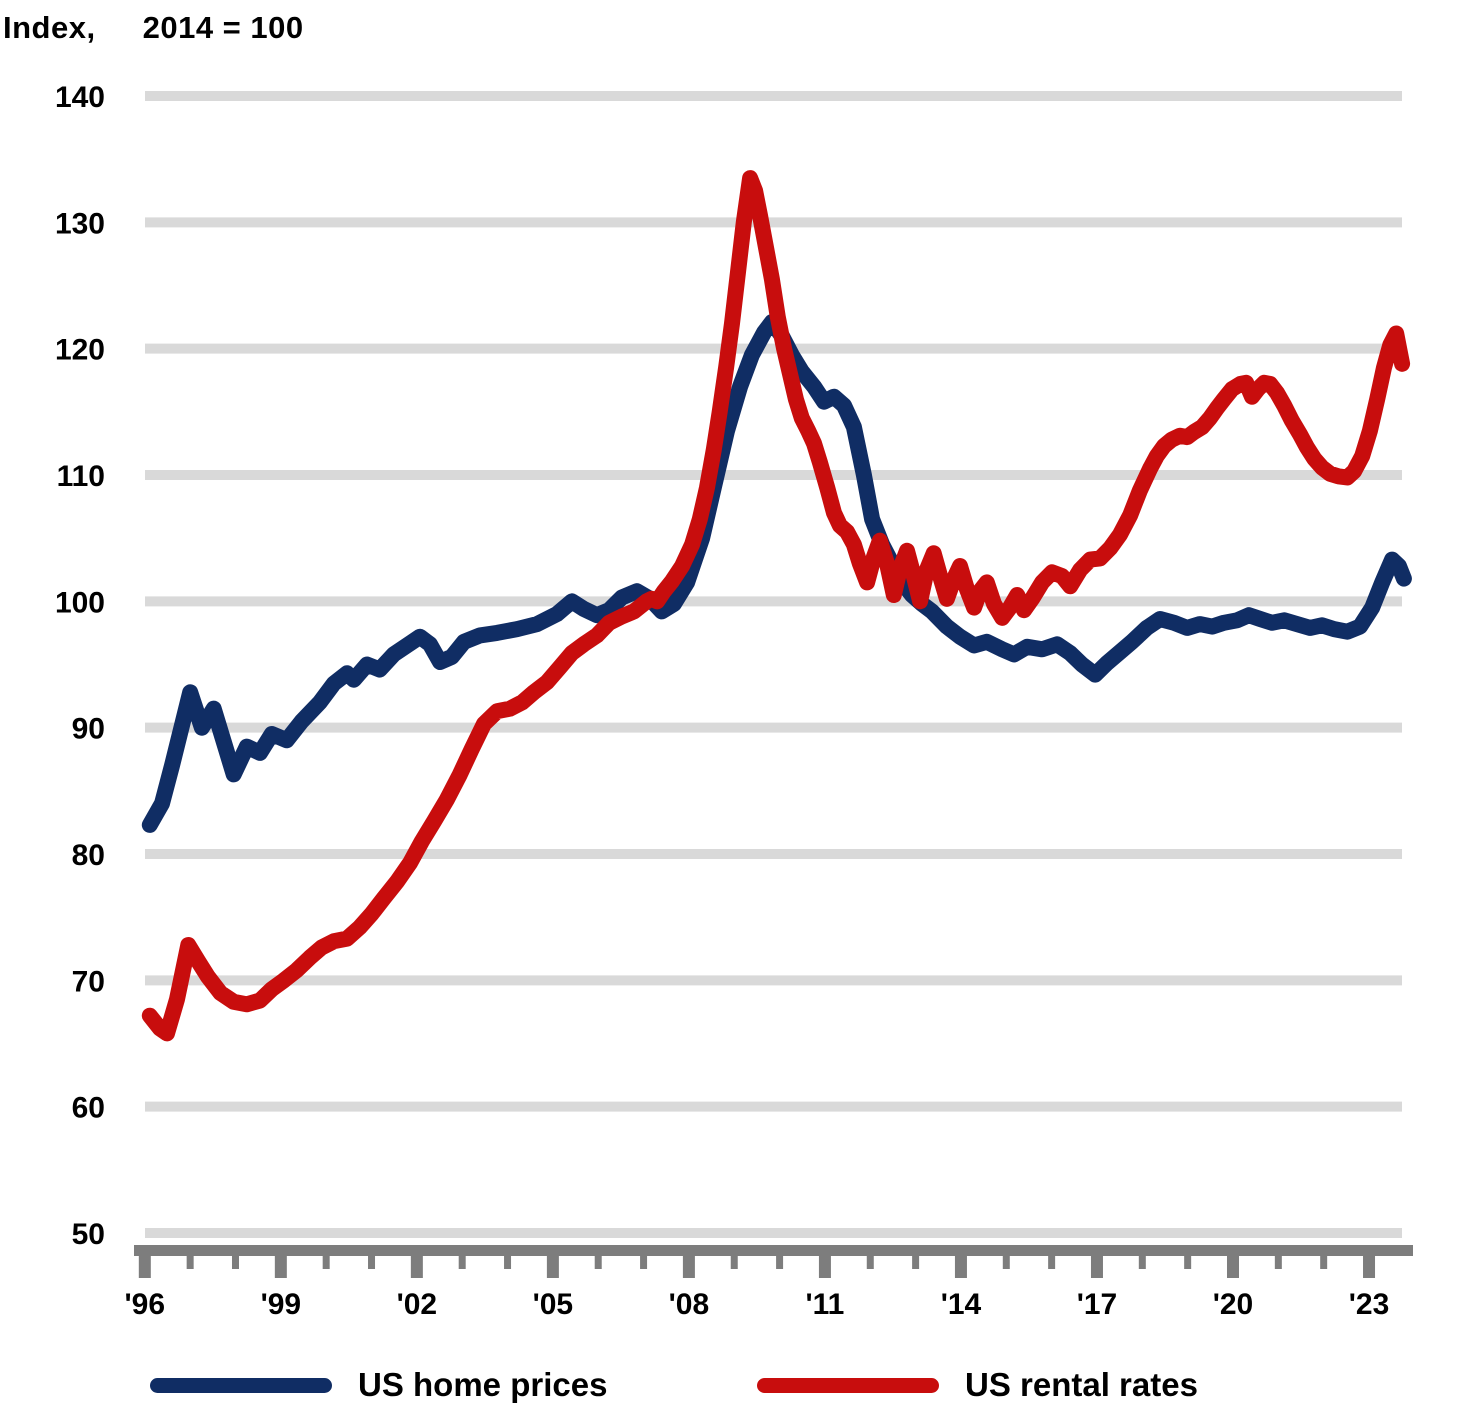  Describe the element at coordinates (553, 1304) in the screenshot. I see `x-tick-label: '05` at that location.